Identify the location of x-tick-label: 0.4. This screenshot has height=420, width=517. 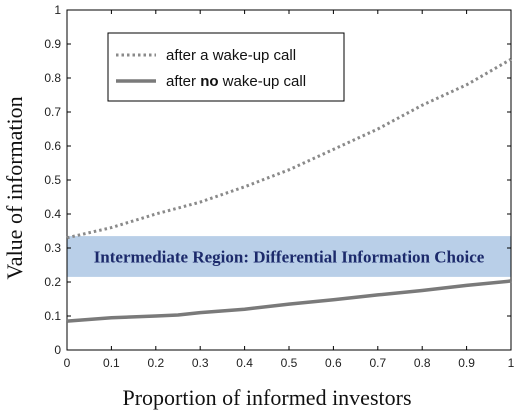
(244, 363).